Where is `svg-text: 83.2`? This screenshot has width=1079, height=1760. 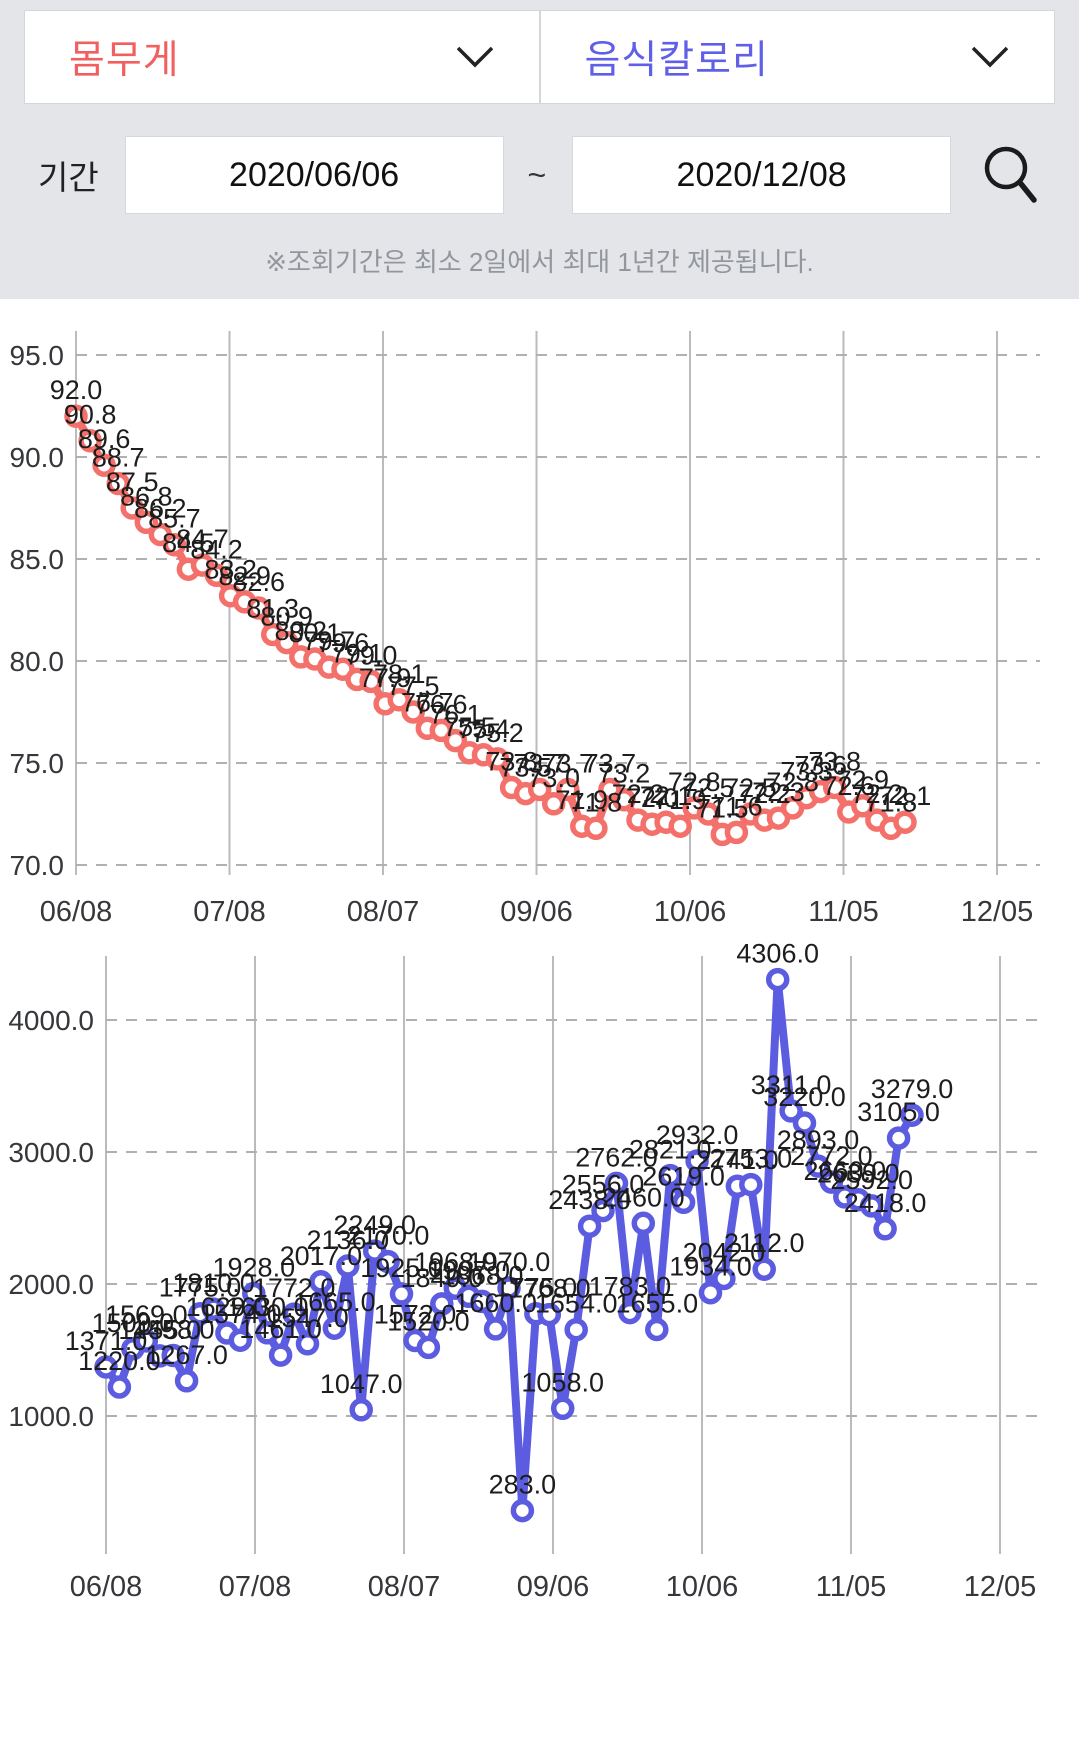
svg-text: 83.2 is located at coordinates (230, 570).